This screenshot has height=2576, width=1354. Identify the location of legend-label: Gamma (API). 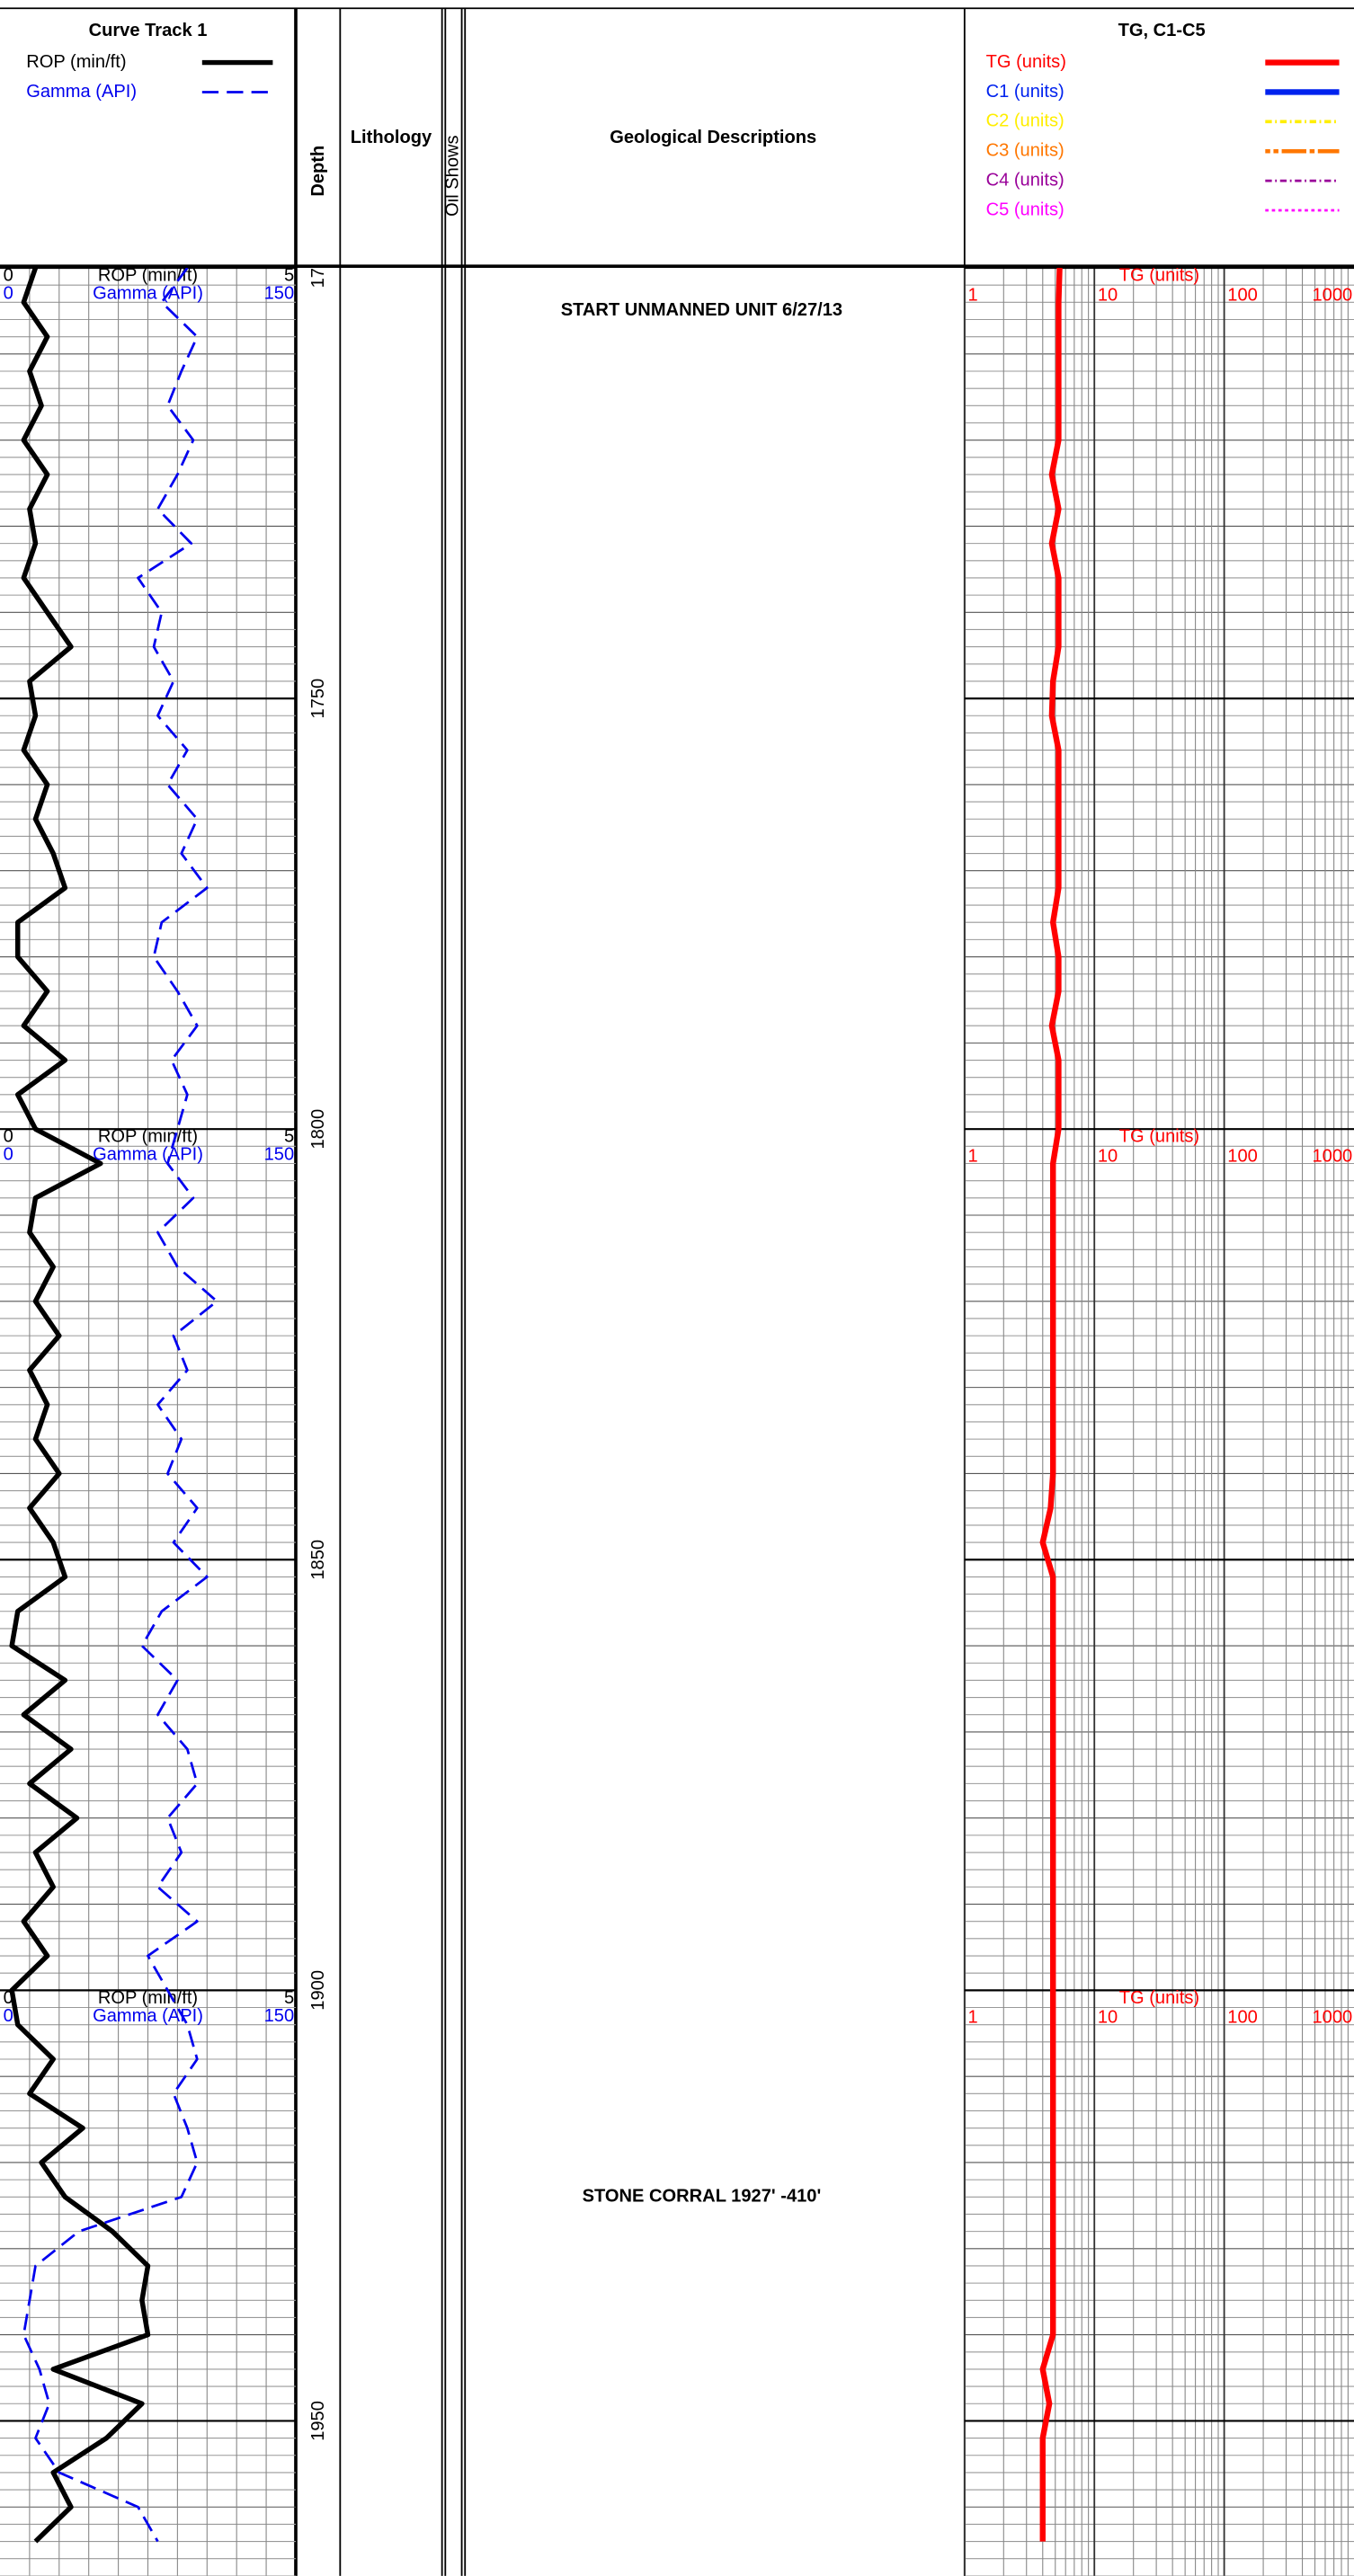
(82, 92).